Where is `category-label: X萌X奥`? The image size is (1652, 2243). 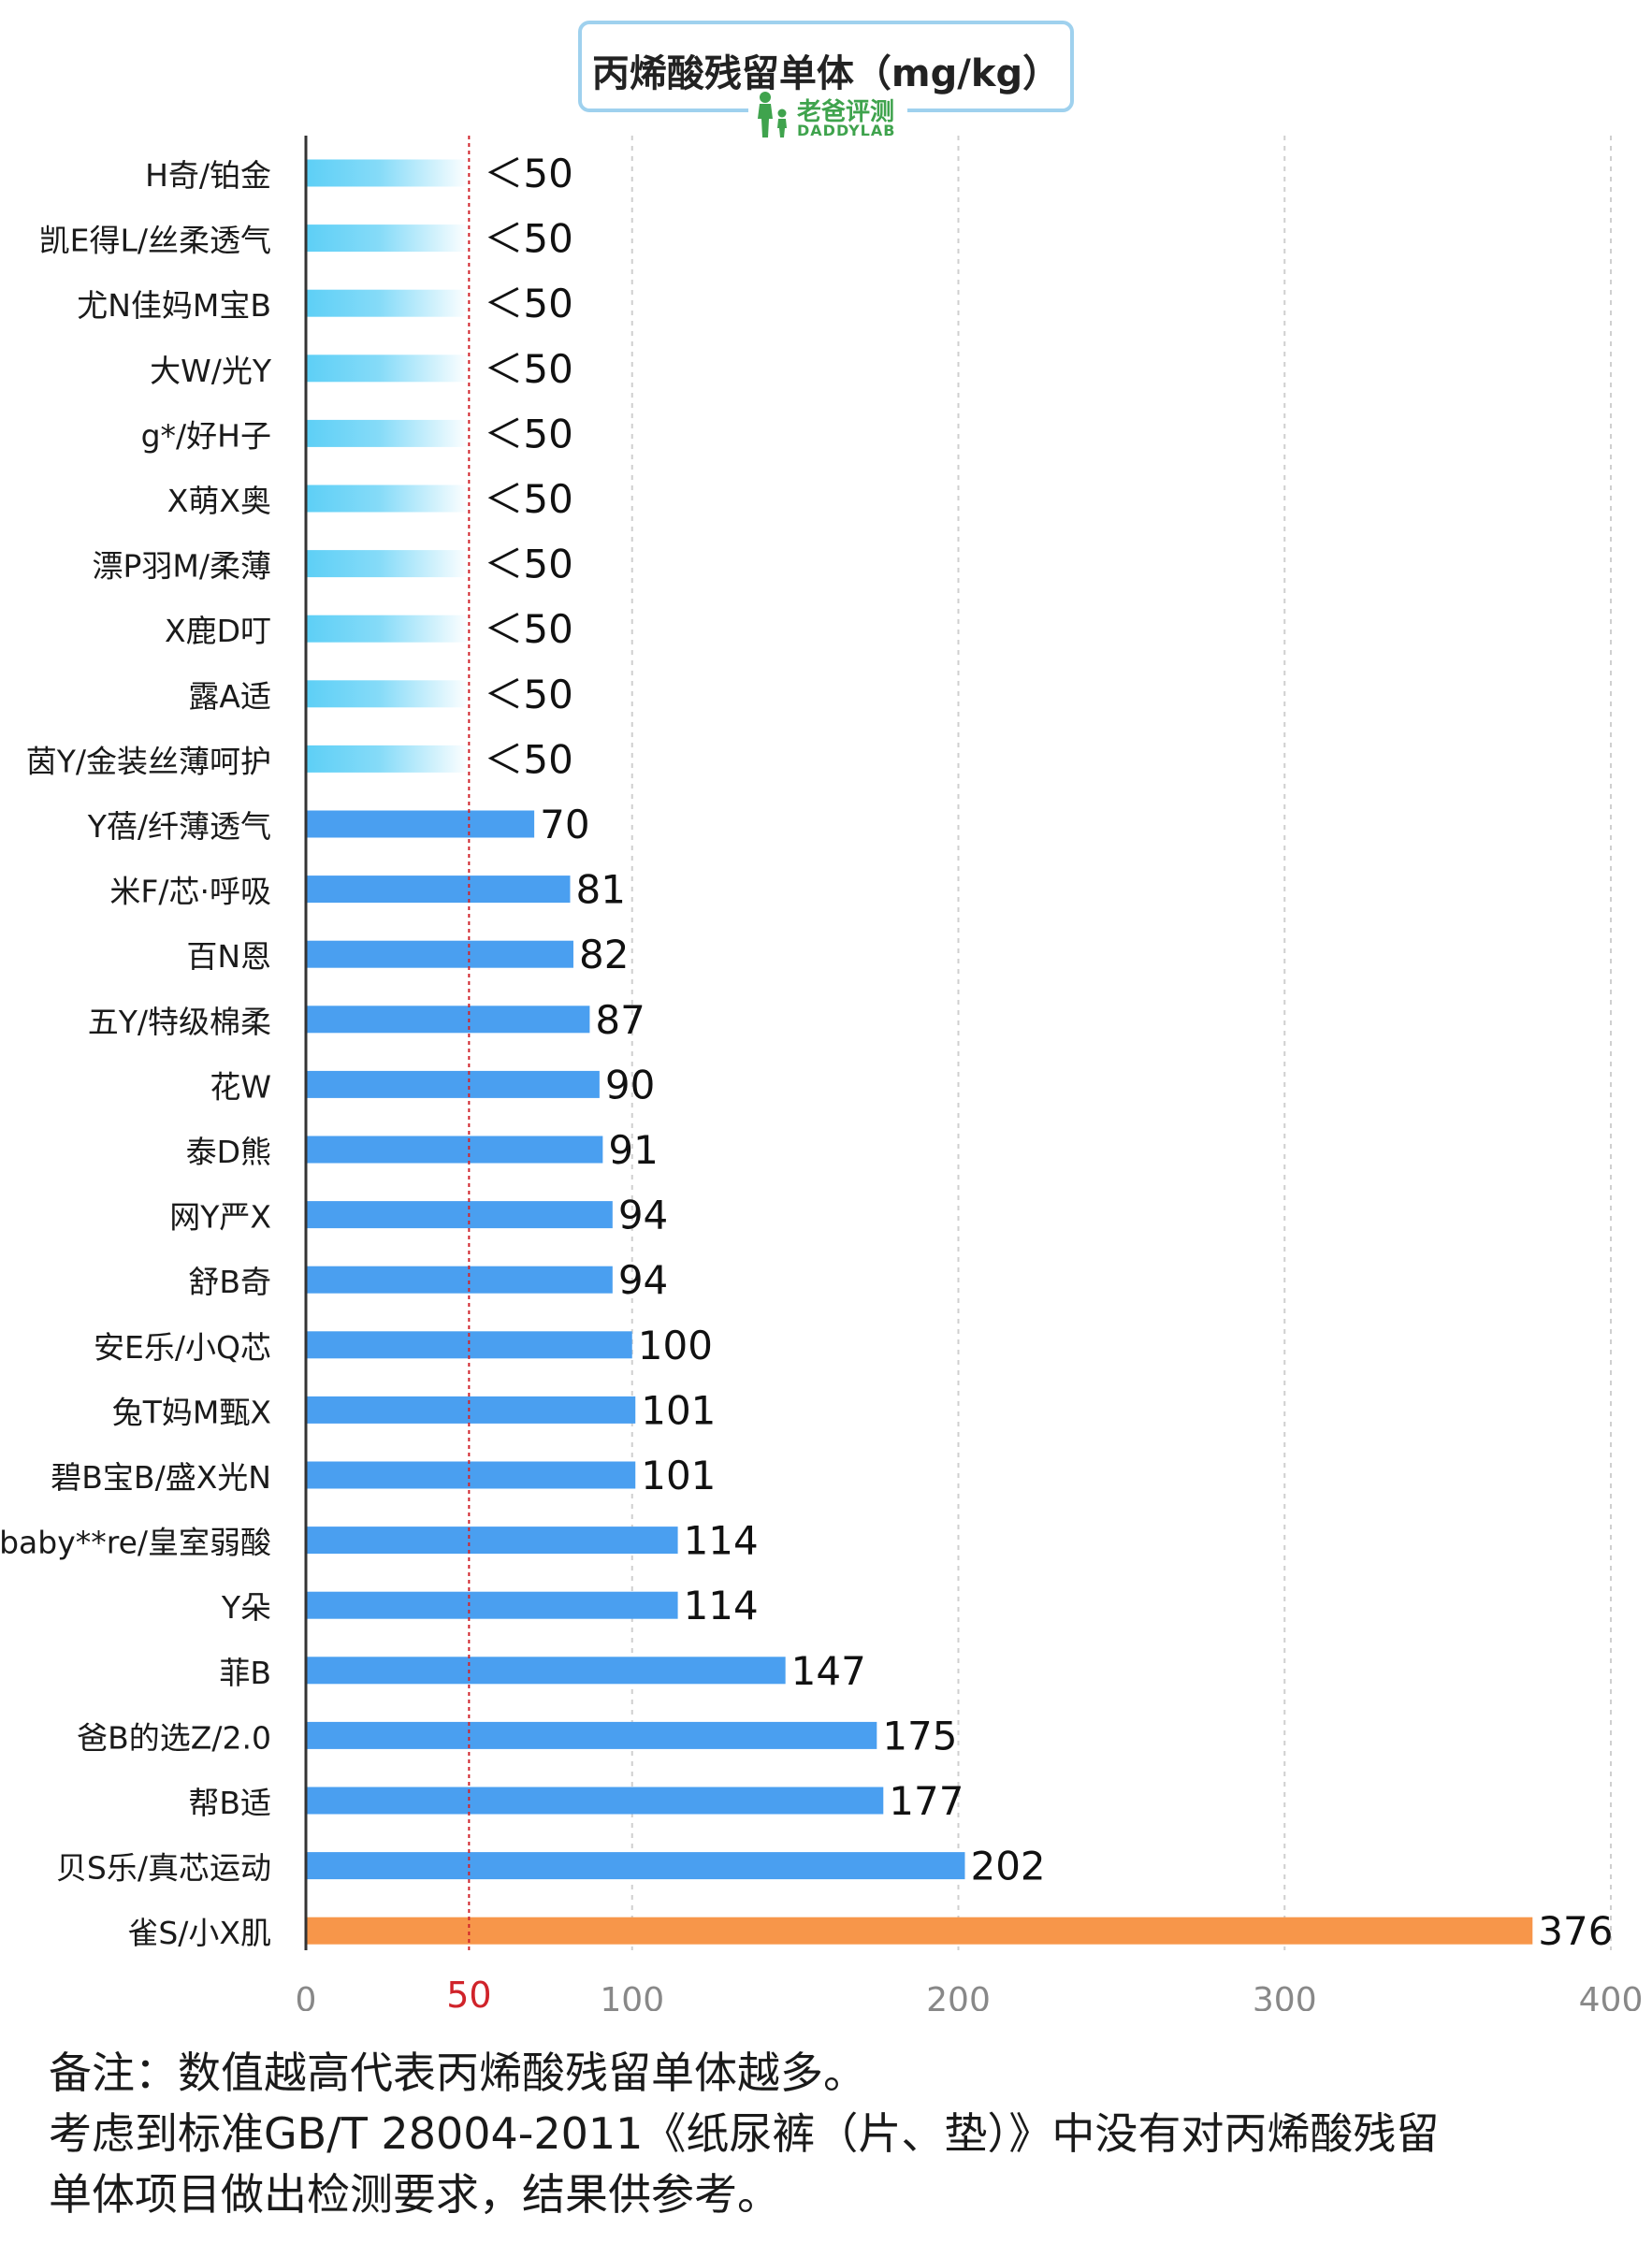 category-label: X萌X奥 is located at coordinates (219, 501).